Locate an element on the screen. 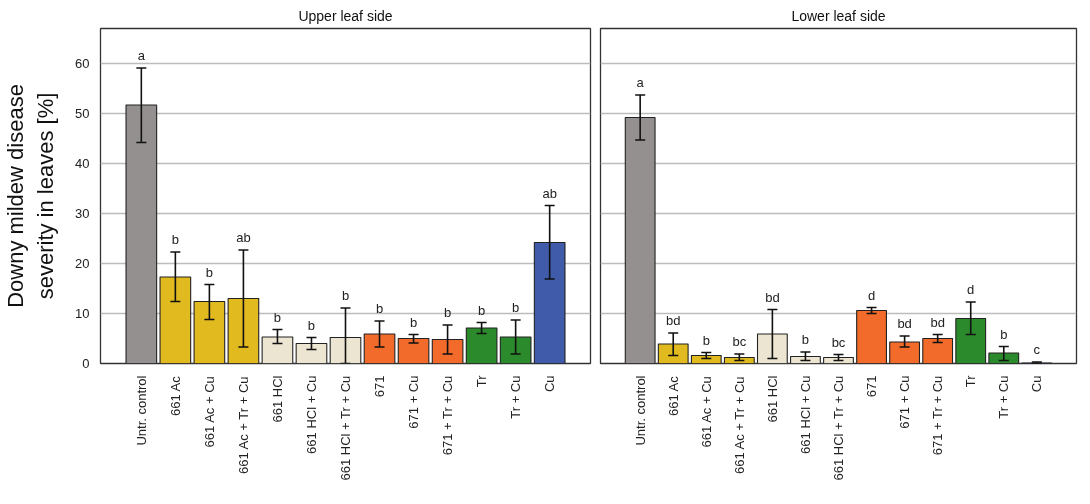 This screenshot has width=1090, height=504. y-tick-label: 50 is located at coordinates (82, 113).